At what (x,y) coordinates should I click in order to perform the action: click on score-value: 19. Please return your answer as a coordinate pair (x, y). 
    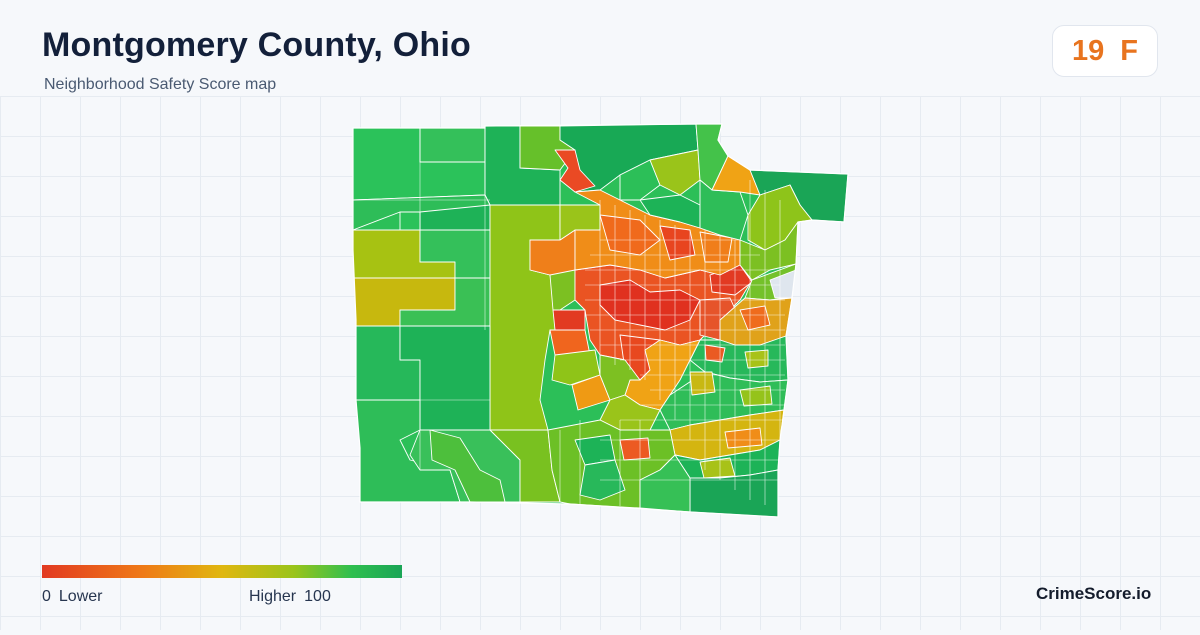
    Looking at the image, I should click on (1088, 50).